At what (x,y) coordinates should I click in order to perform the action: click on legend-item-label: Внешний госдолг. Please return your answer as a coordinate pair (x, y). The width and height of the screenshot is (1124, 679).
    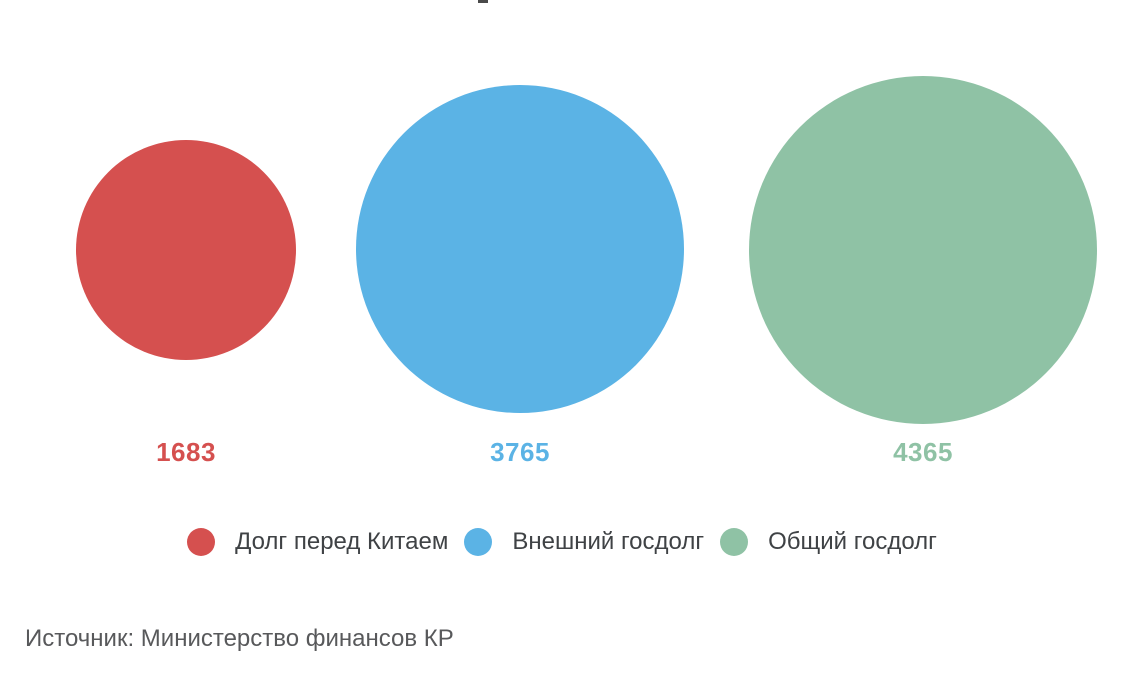
    Looking at the image, I should click on (608, 541).